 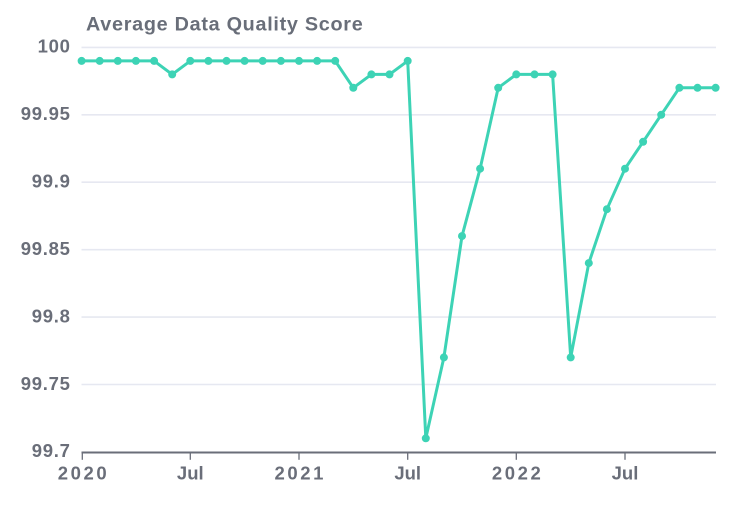 I want to click on svg-text: 99.75, so click(x=46, y=383).